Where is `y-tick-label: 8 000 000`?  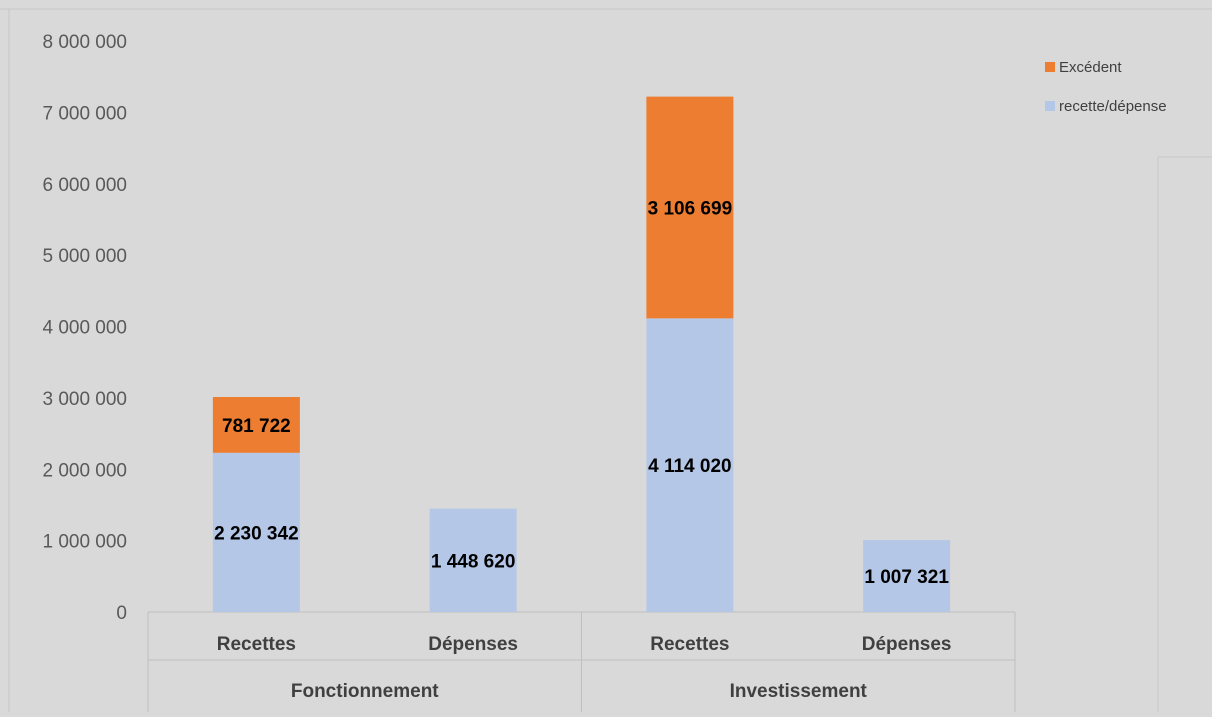 y-tick-label: 8 000 000 is located at coordinates (84, 42).